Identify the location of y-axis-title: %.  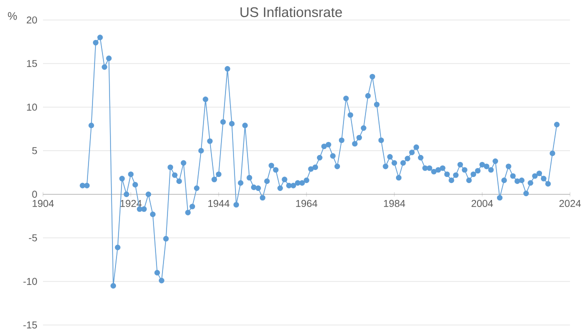
(12, 16).